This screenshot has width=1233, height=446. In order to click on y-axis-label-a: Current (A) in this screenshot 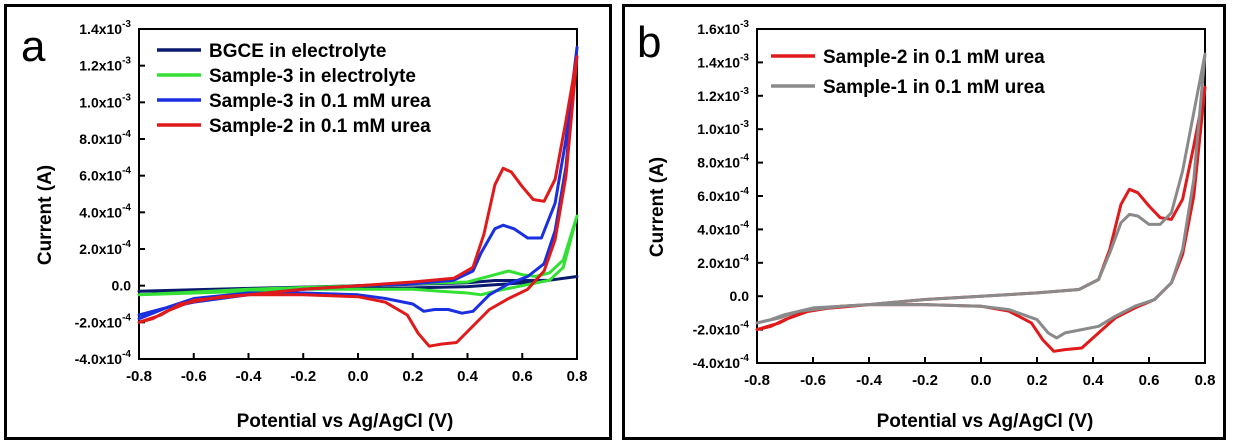, I will do `click(45, 215)`.